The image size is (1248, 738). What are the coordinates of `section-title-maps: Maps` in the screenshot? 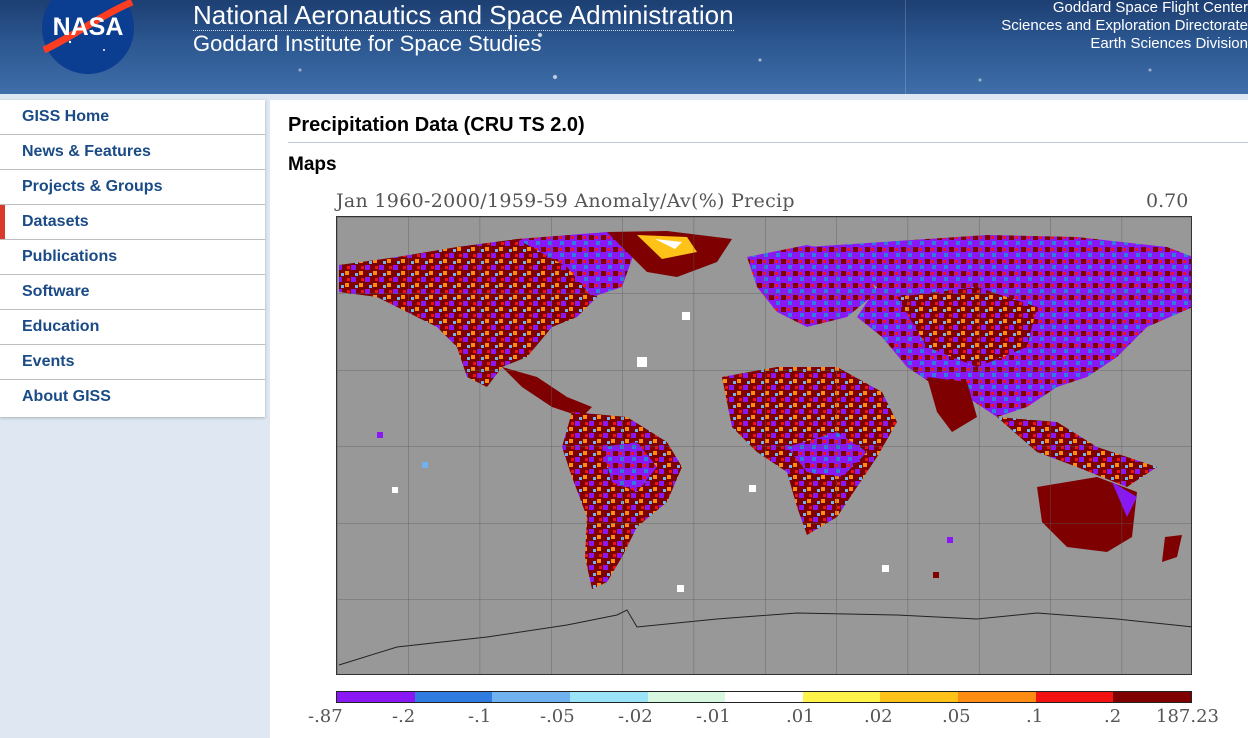 It's located at (312, 164).